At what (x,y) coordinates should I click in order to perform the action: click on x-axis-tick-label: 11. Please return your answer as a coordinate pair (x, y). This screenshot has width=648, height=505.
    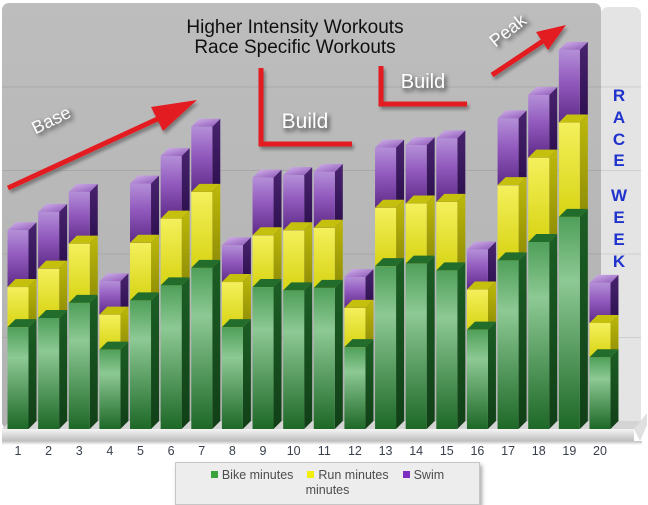
    Looking at the image, I should click on (324, 451).